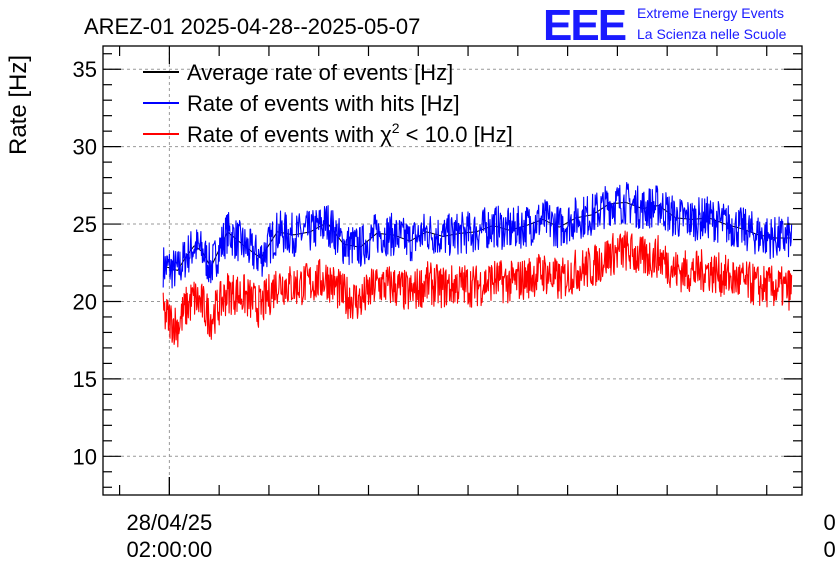 This screenshot has height=572, width=836. Describe the element at coordinates (252, 26) in the screenshot. I see `chart-title: AREZ-01 2025-04-28--2025-05-07` at that location.